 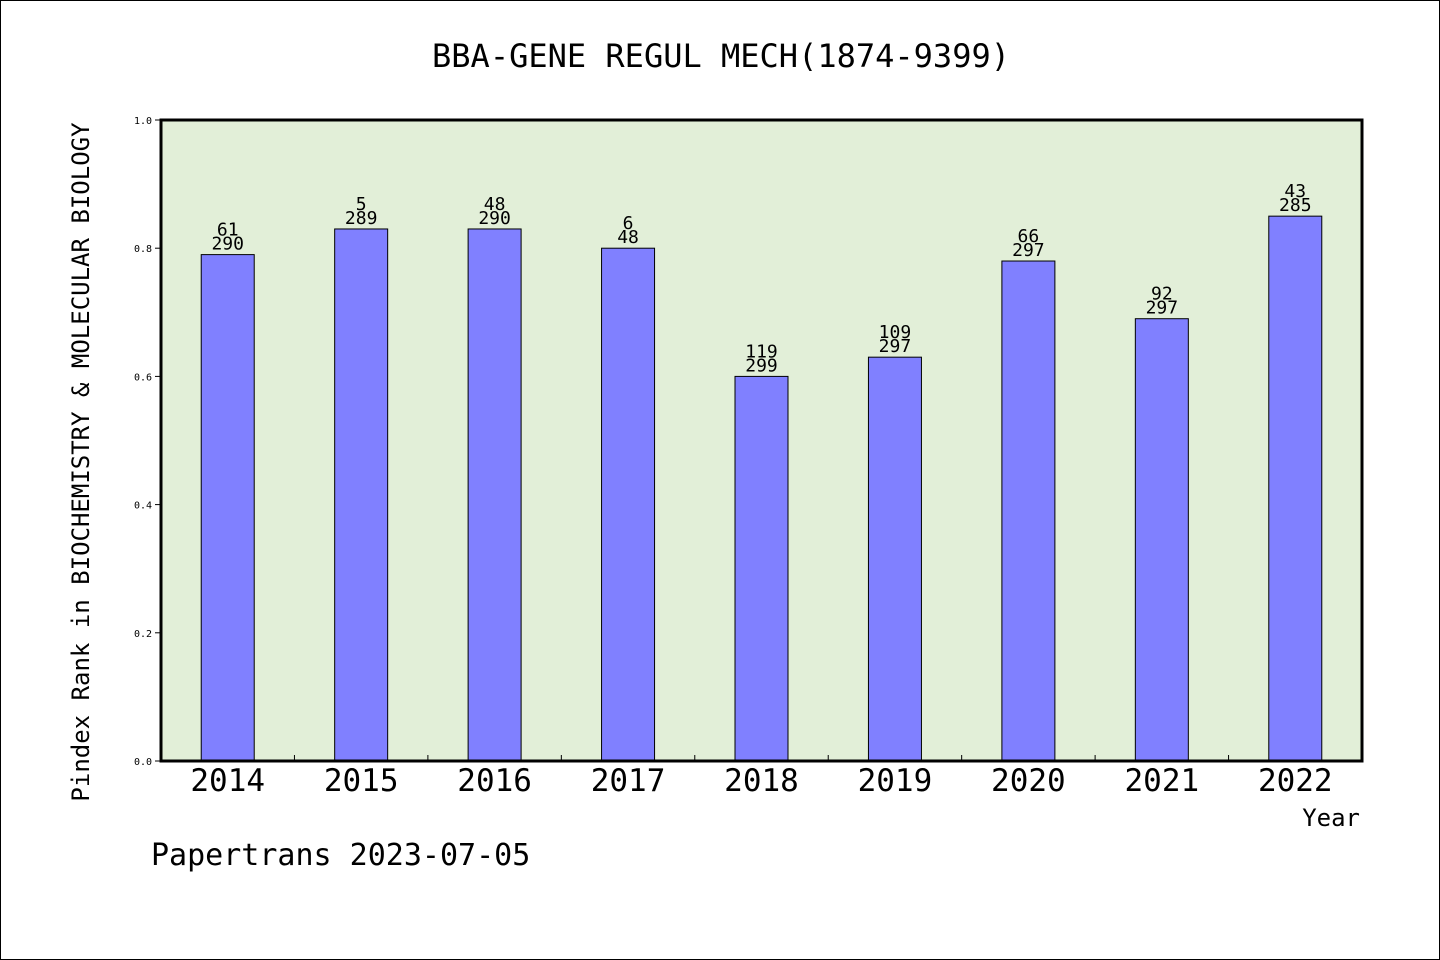 I want to click on x-tick-label: 2020, so click(x=1028, y=781).